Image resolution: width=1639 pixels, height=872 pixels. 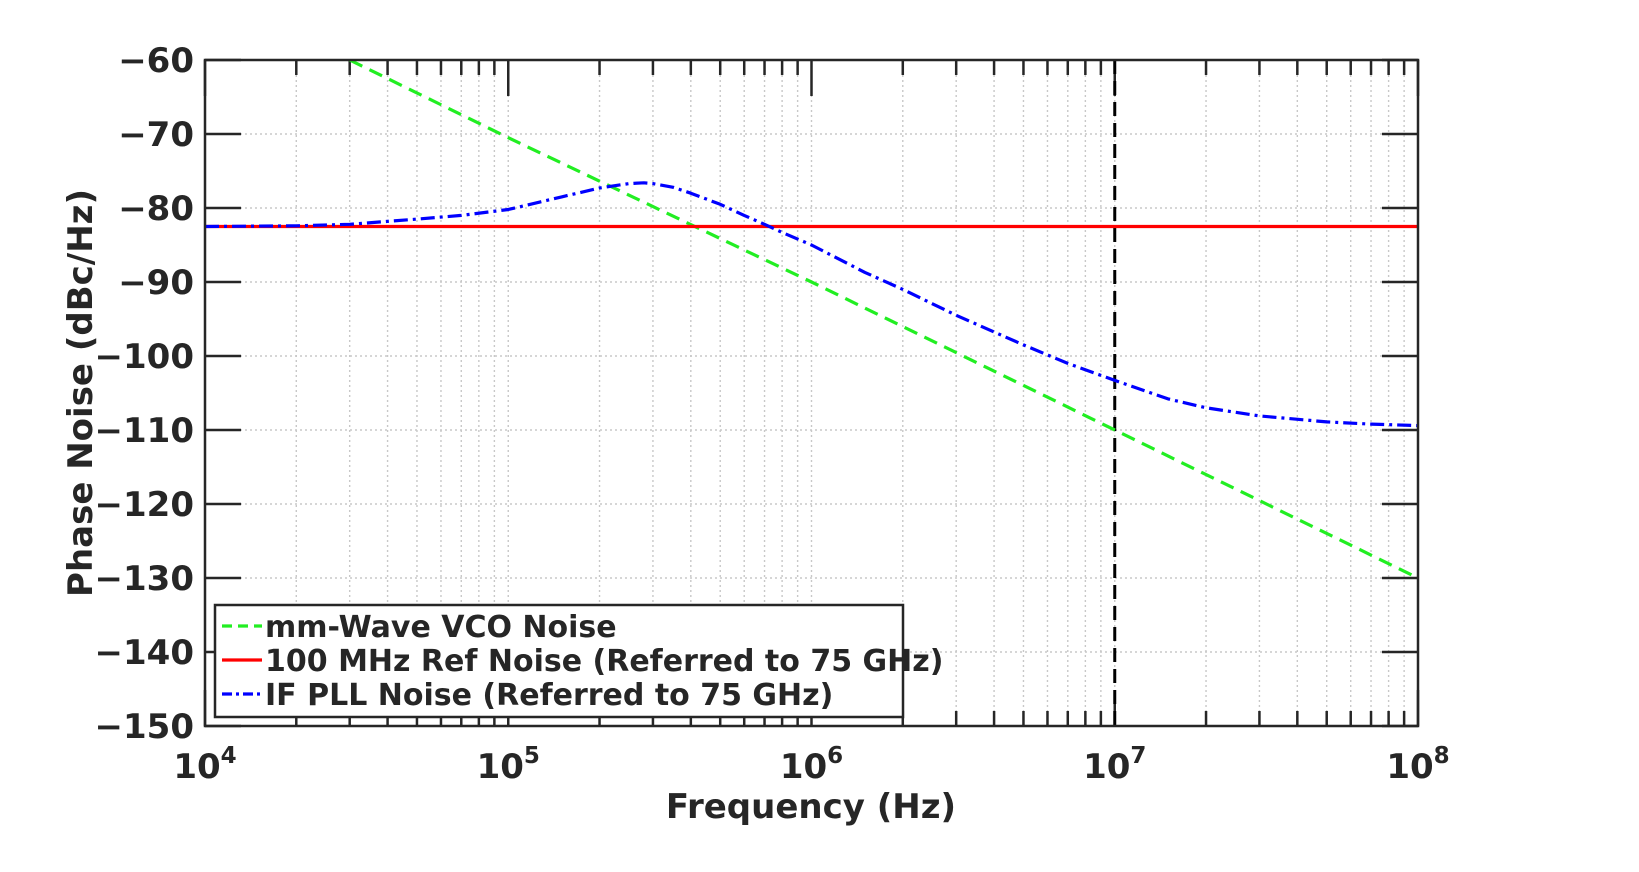 I want to click on x-tick-label-exponent: 6, so click(x=835, y=756).